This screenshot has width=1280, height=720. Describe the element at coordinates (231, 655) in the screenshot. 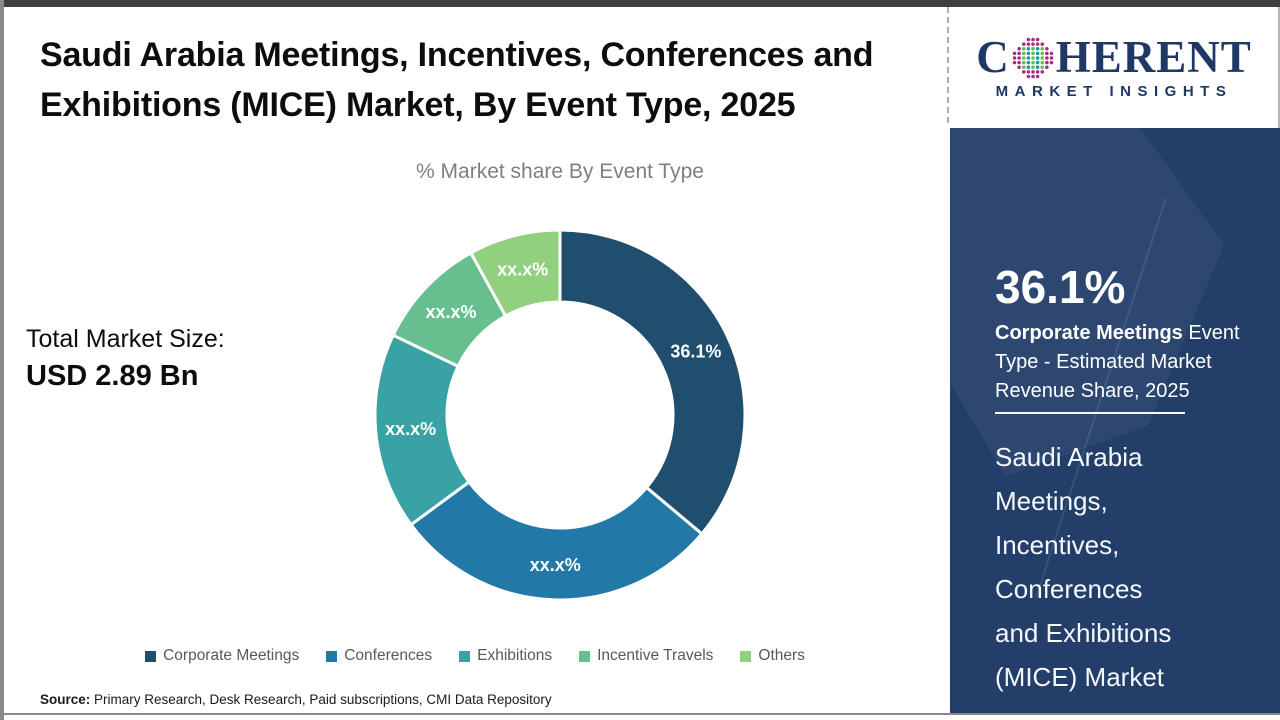

I see `legend-label: Corporate Meetings` at that location.